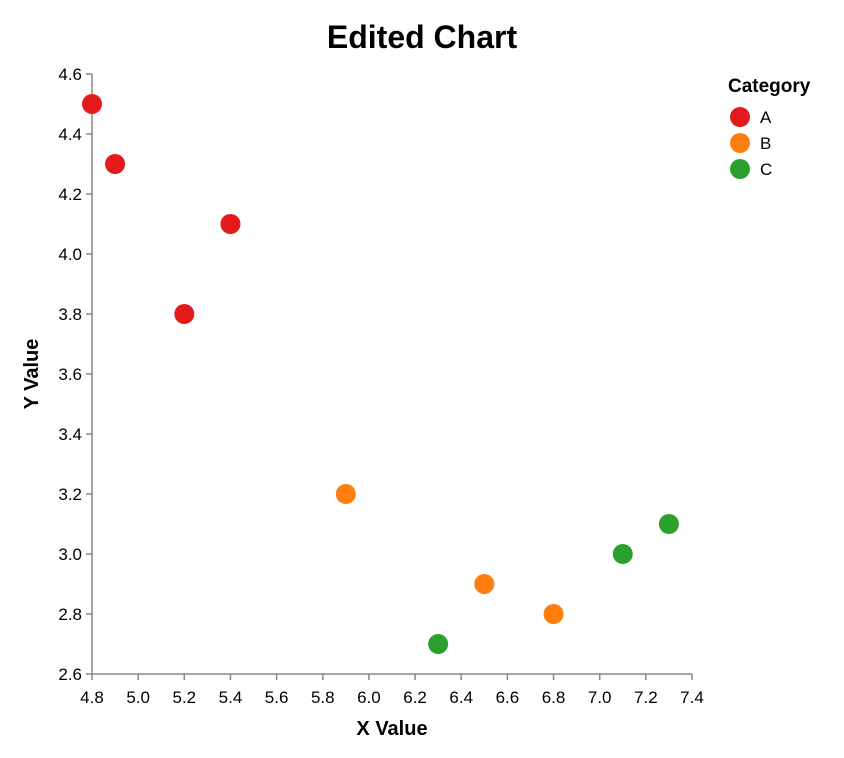 The image size is (844, 758). I want to click on legend-label-c: C, so click(766, 169).